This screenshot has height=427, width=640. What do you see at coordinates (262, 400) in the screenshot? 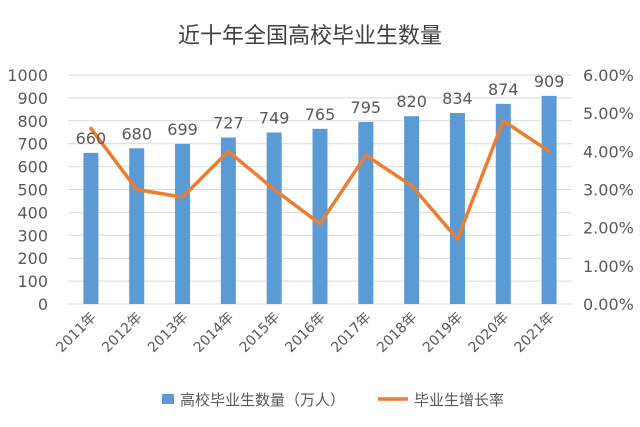
I see `legend-bar-label: 高校毕业生数量（万人）` at bounding box center [262, 400].